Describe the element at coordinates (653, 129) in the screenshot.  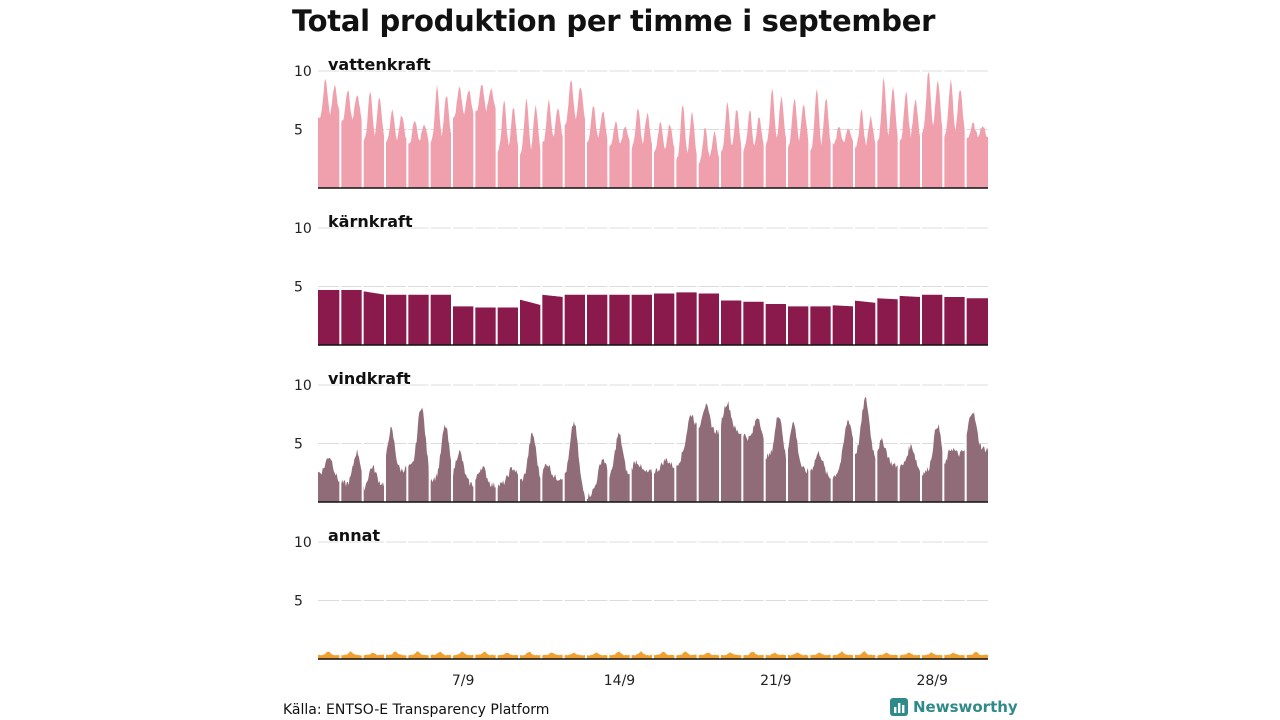
I see `series-area-vattenkraft` at that location.